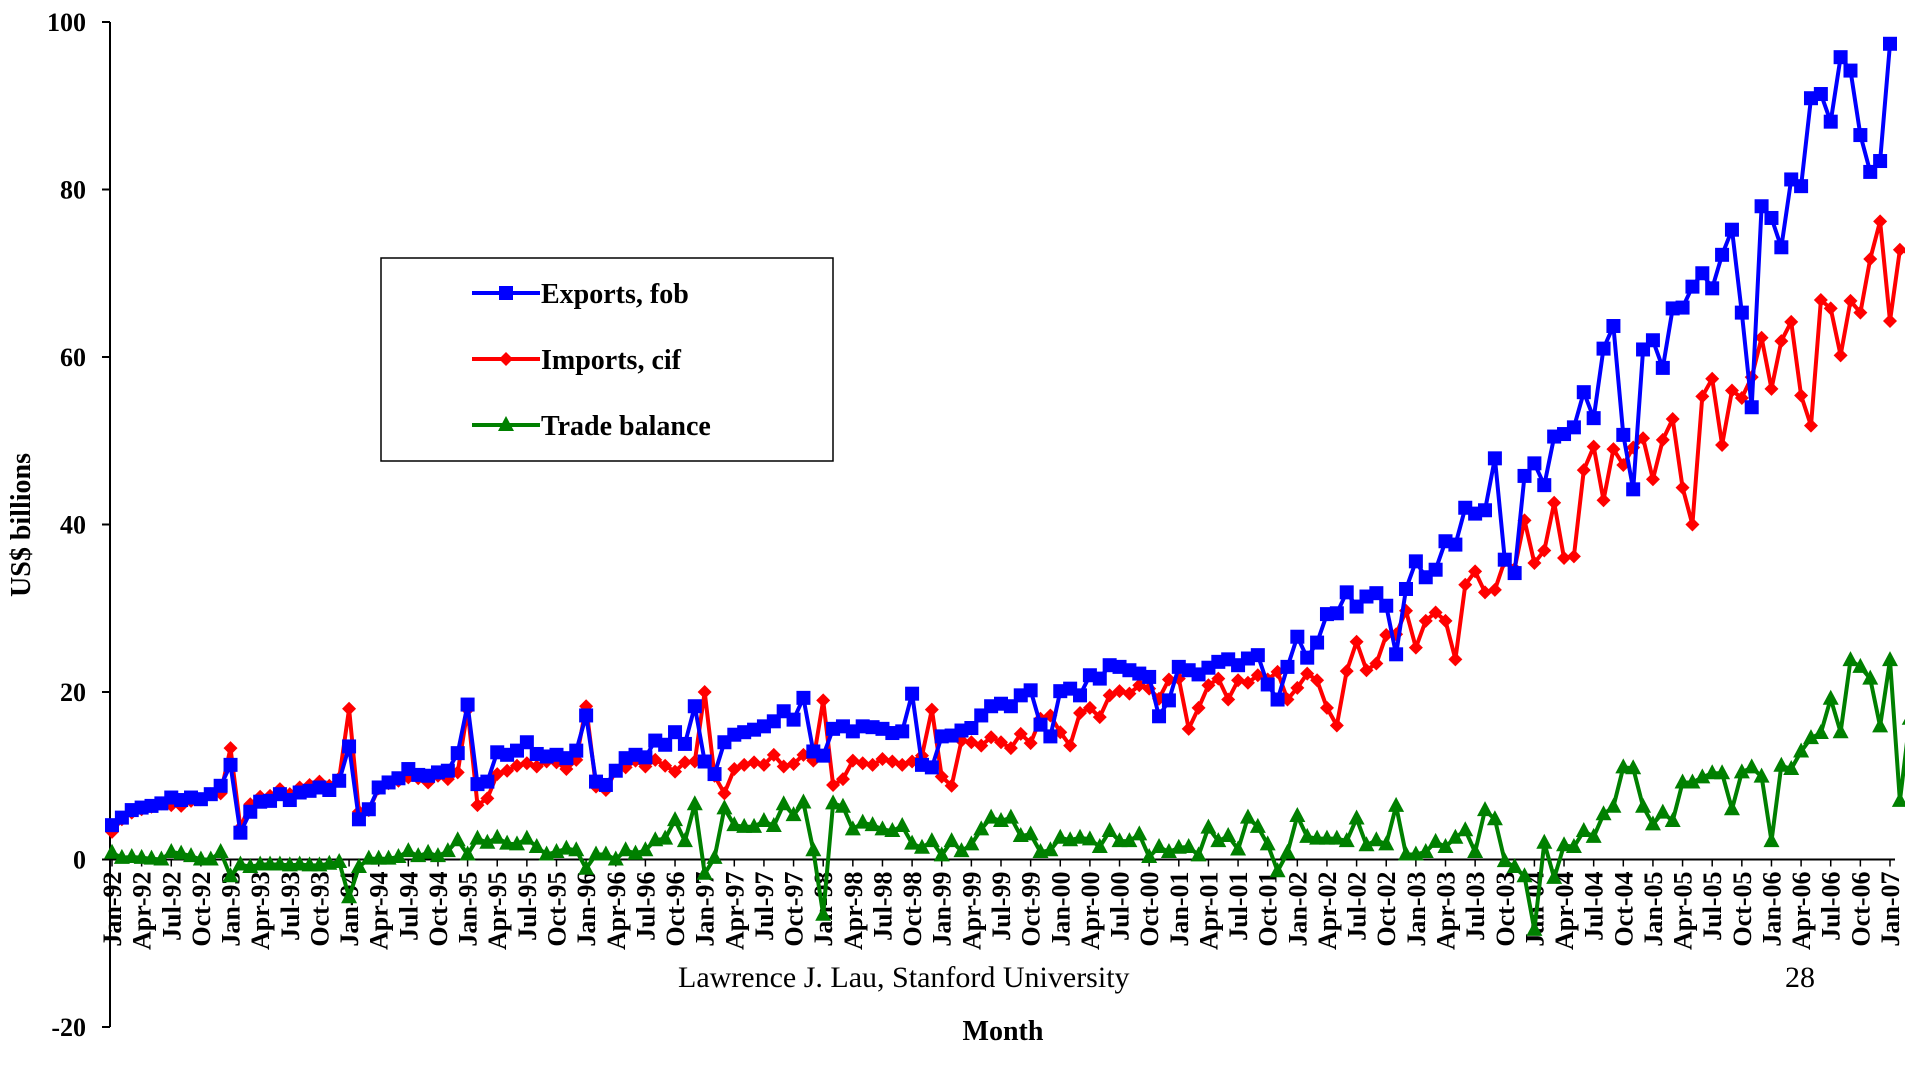 This screenshot has width=1905, height=1074. I want to click on x-tick-label: Jan-03, so click(1416, 909).